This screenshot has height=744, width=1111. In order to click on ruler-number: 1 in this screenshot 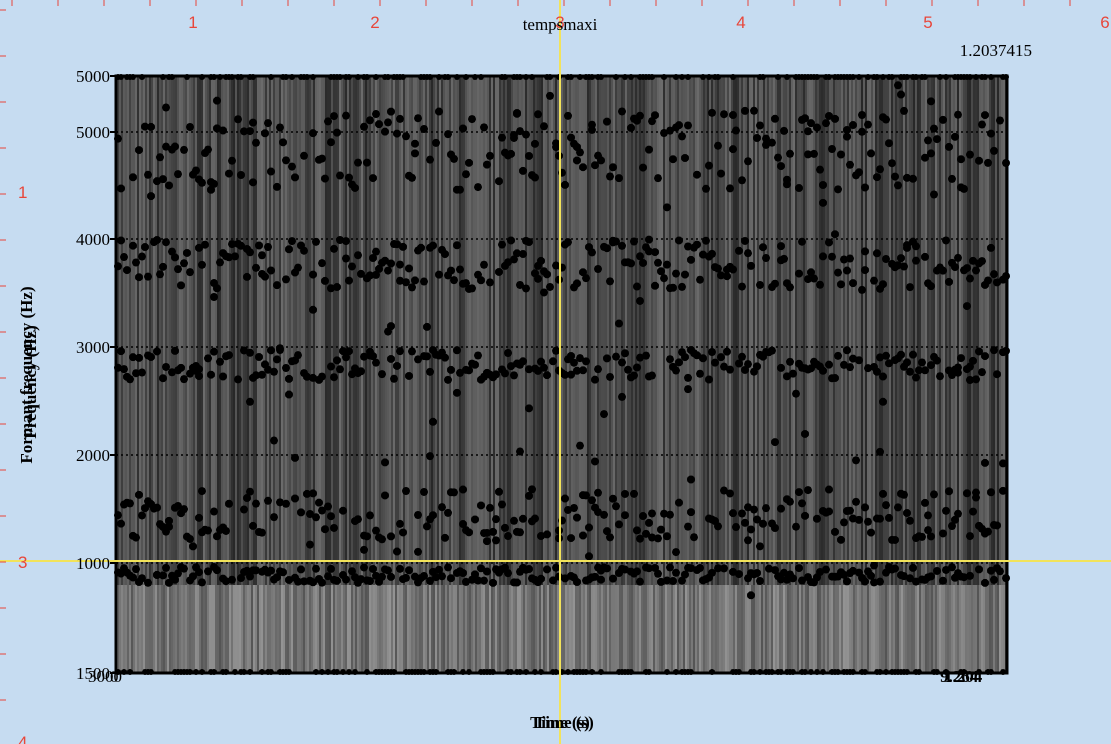, I will do `click(192, 22)`.